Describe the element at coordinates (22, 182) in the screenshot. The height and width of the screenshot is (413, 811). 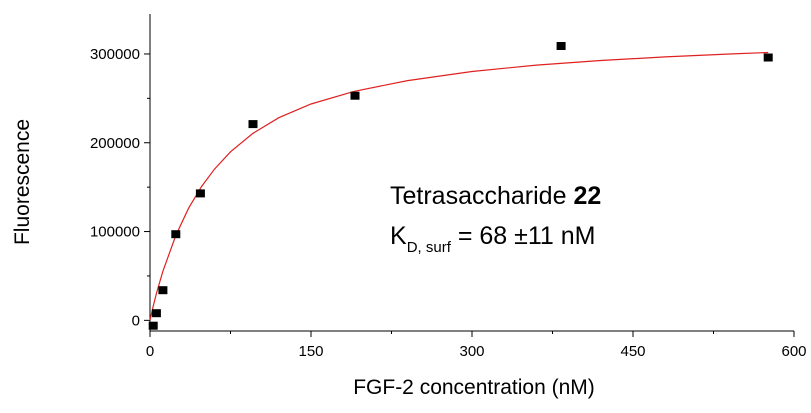
I see `y-axis-title: Fluorescence` at that location.